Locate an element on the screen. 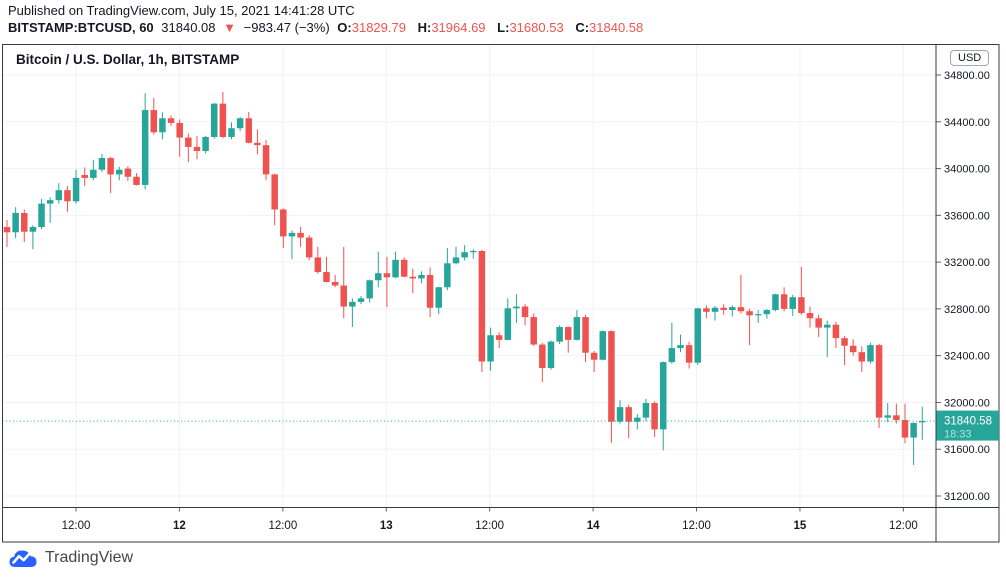 The width and height of the screenshot is (1006, 577). low-label: L: is located at coordinates (503, 27).